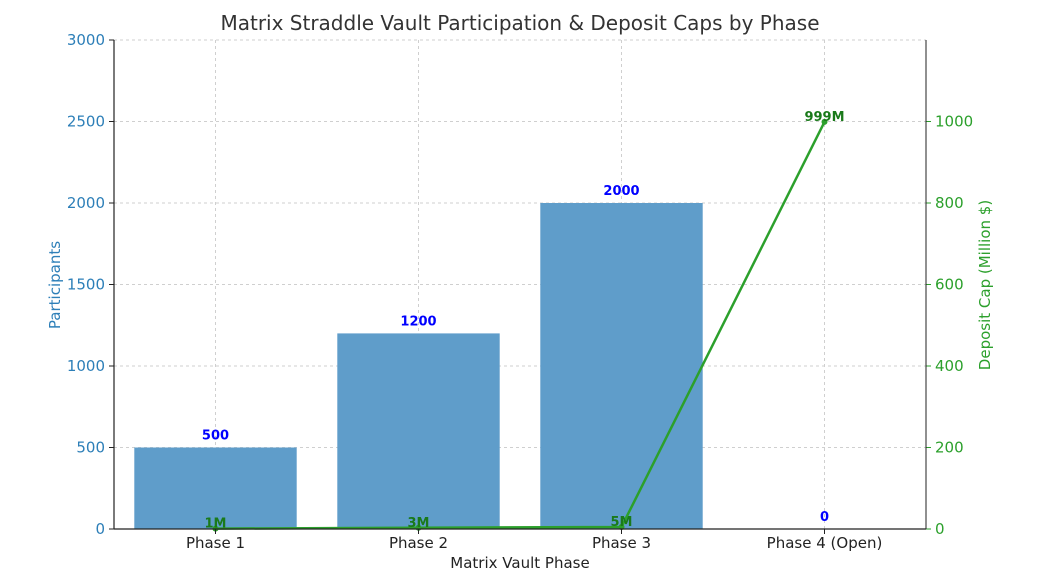 The height and width of the screenshot is (580, 1044). What do you see at coordinates (949, 366) in the screenshot?
I see `y2-tick-label: 400` at bounding box center [949, 366].